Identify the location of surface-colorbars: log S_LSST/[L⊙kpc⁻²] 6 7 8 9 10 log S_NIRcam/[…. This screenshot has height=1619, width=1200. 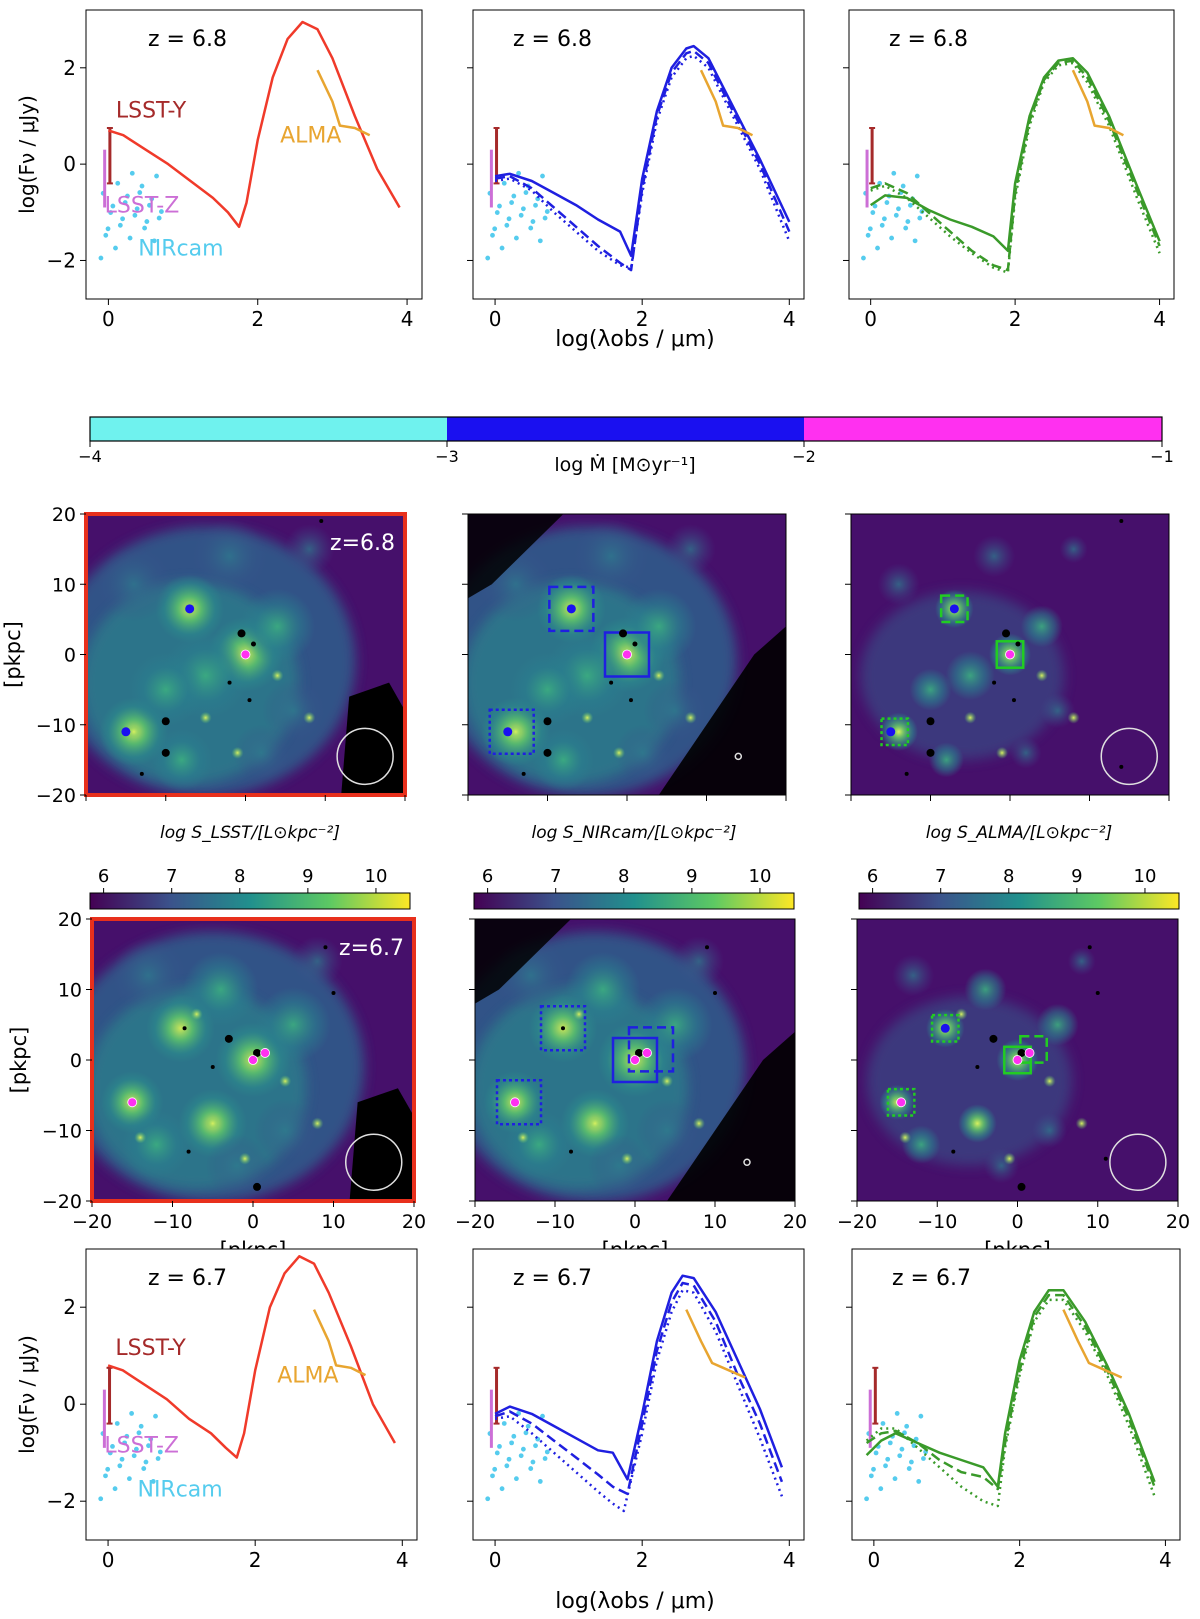
(634, 866).